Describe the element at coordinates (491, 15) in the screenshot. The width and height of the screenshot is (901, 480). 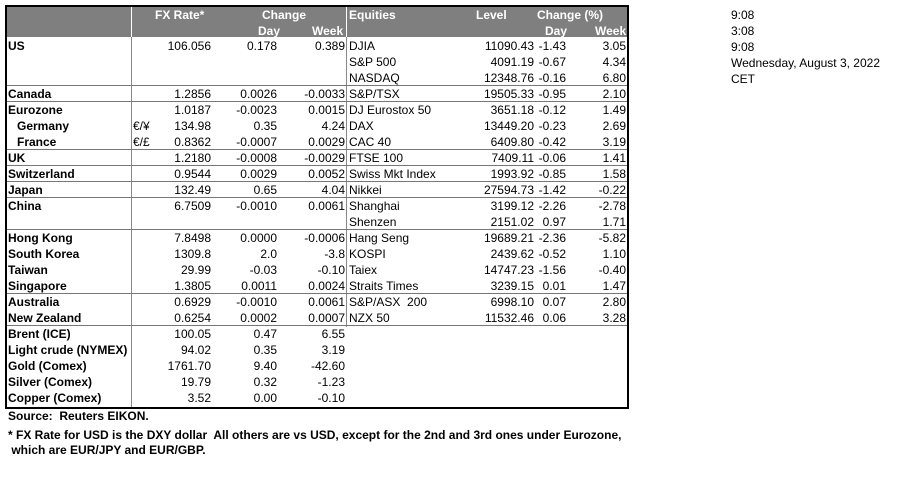
I see `header-cell: Level` at that location.